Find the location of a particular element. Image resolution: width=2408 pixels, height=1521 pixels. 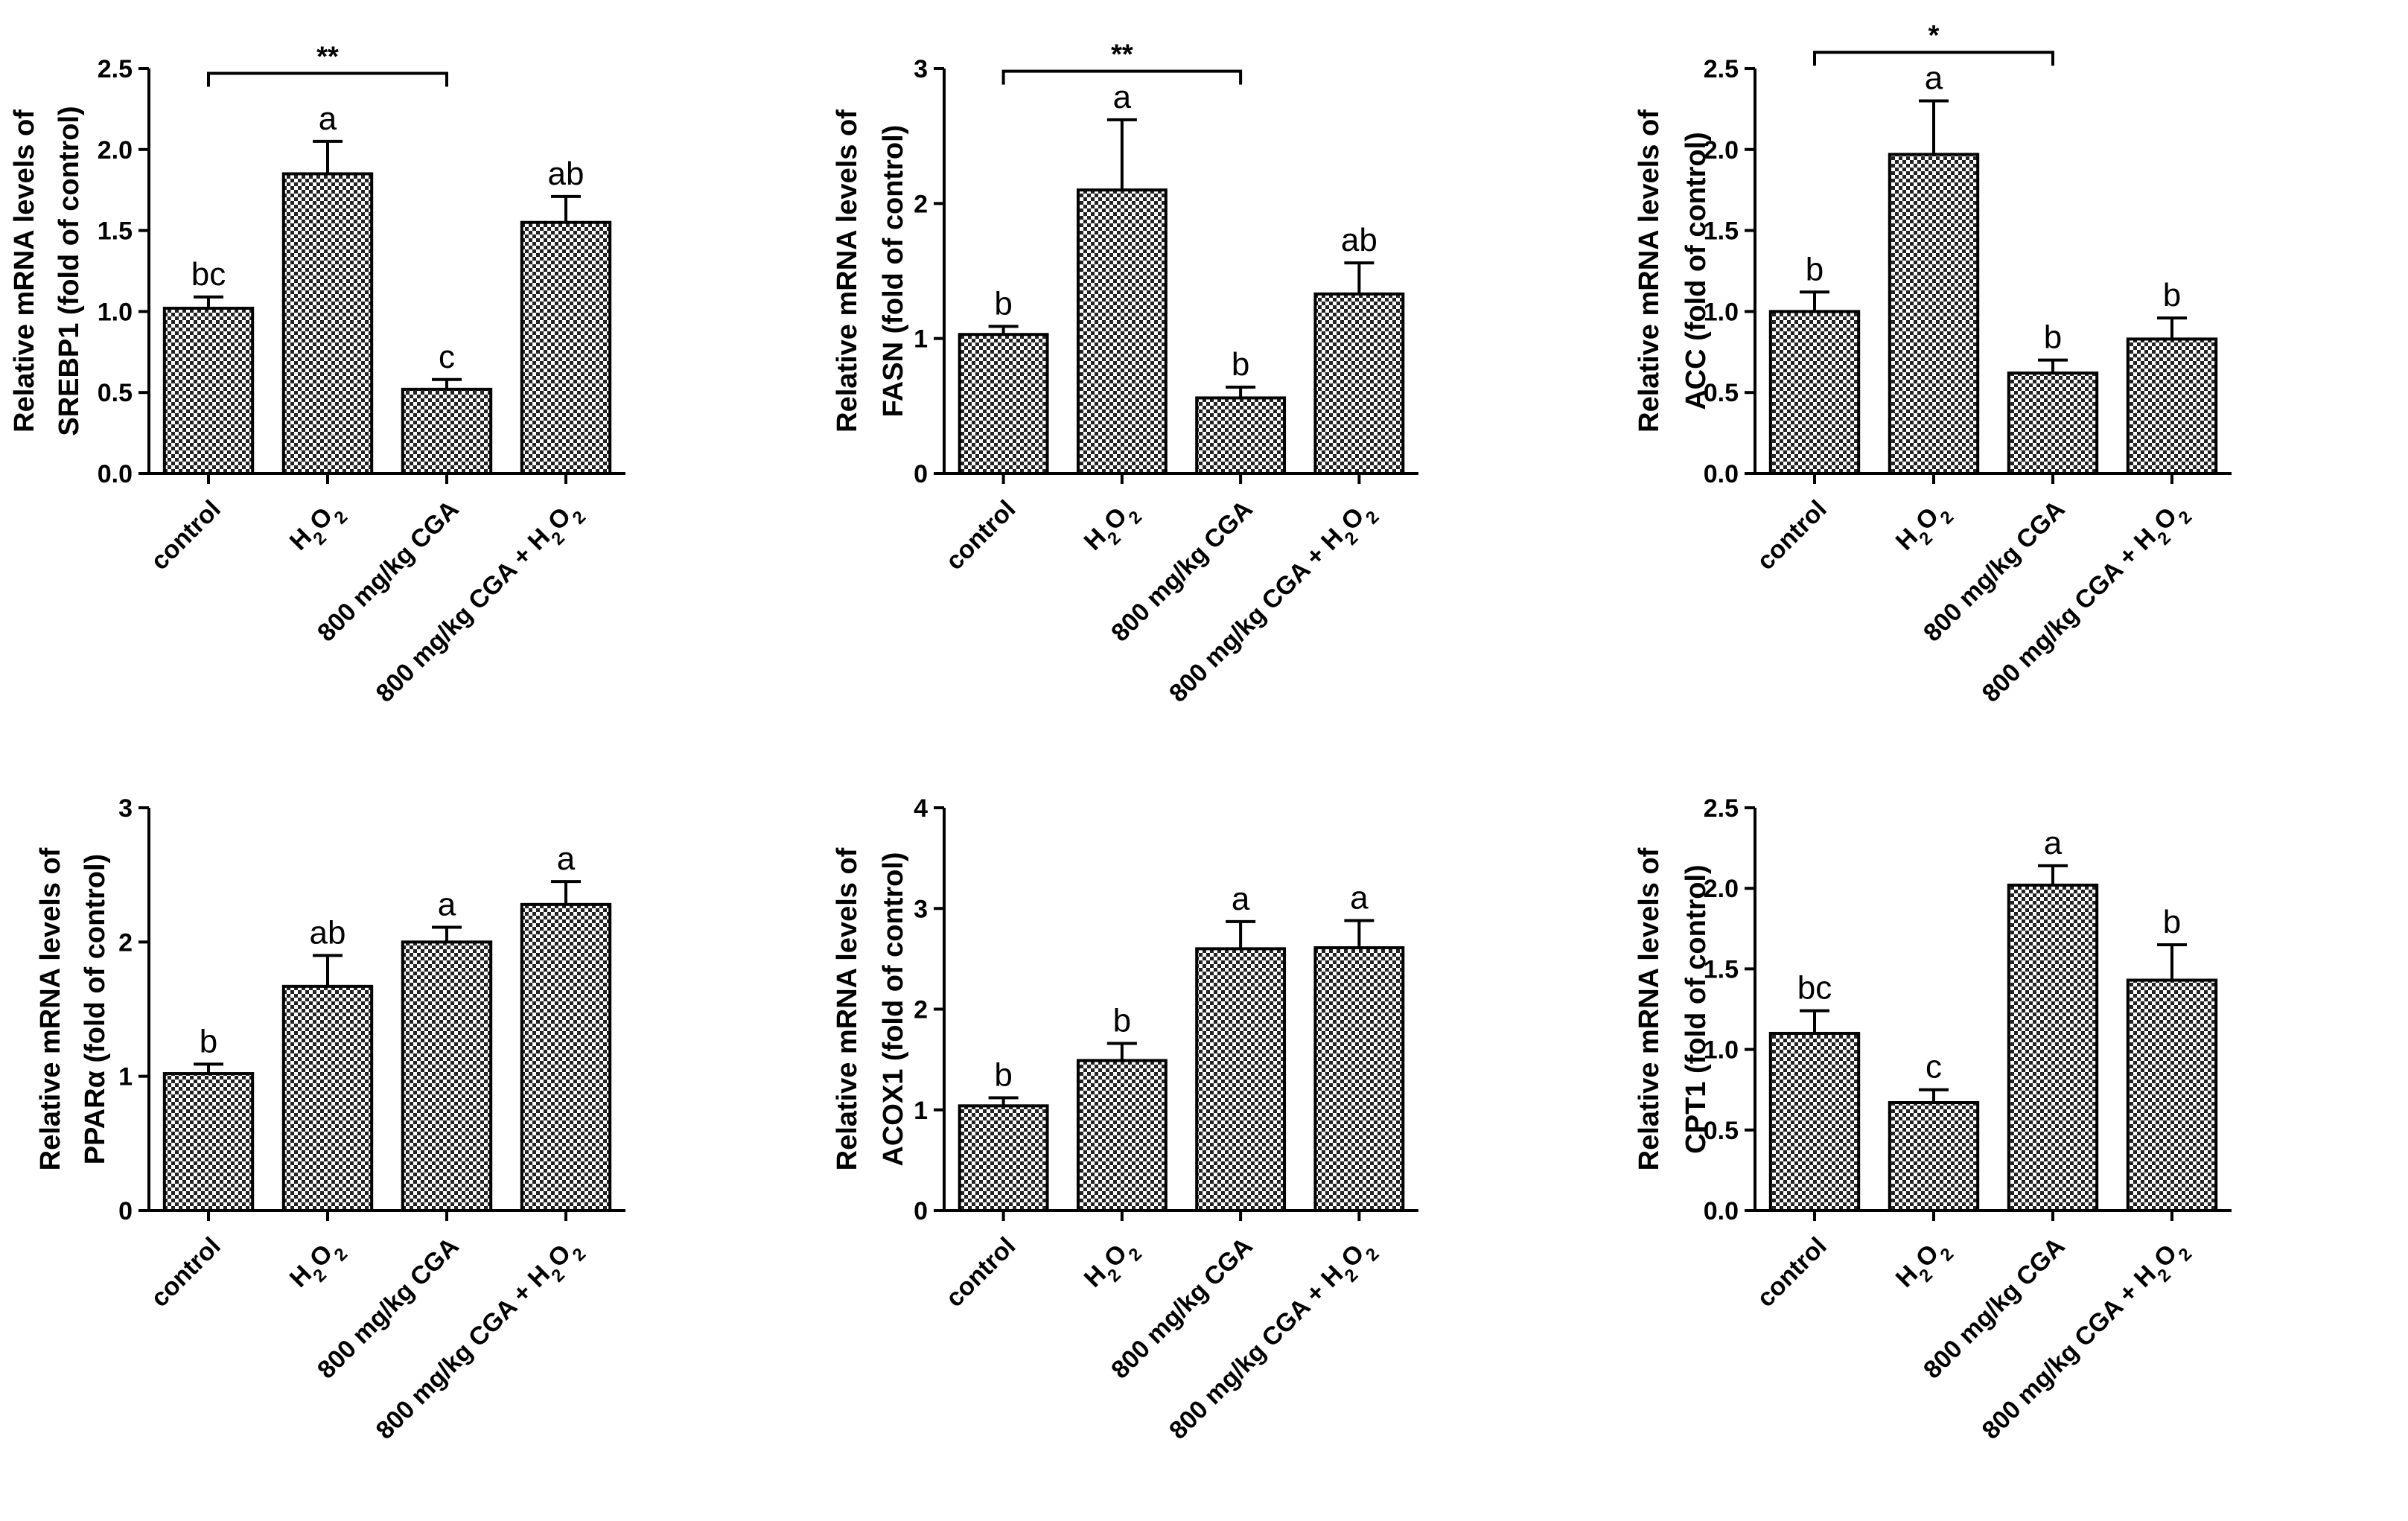

y-tick-label: 4 is located at coordinates (921, 808).